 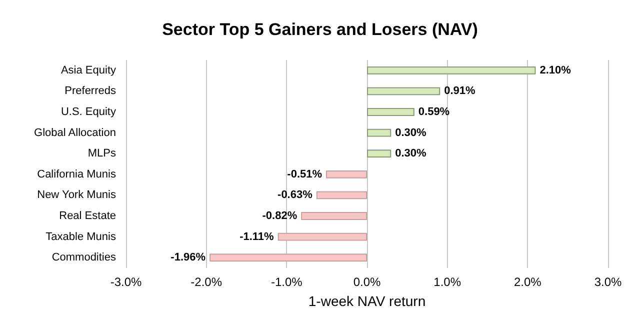 What do you see at coordinates (90, 91) in the screenshot?
I see `y-tick-label: Preferreds` at bounding box center [90, 91].